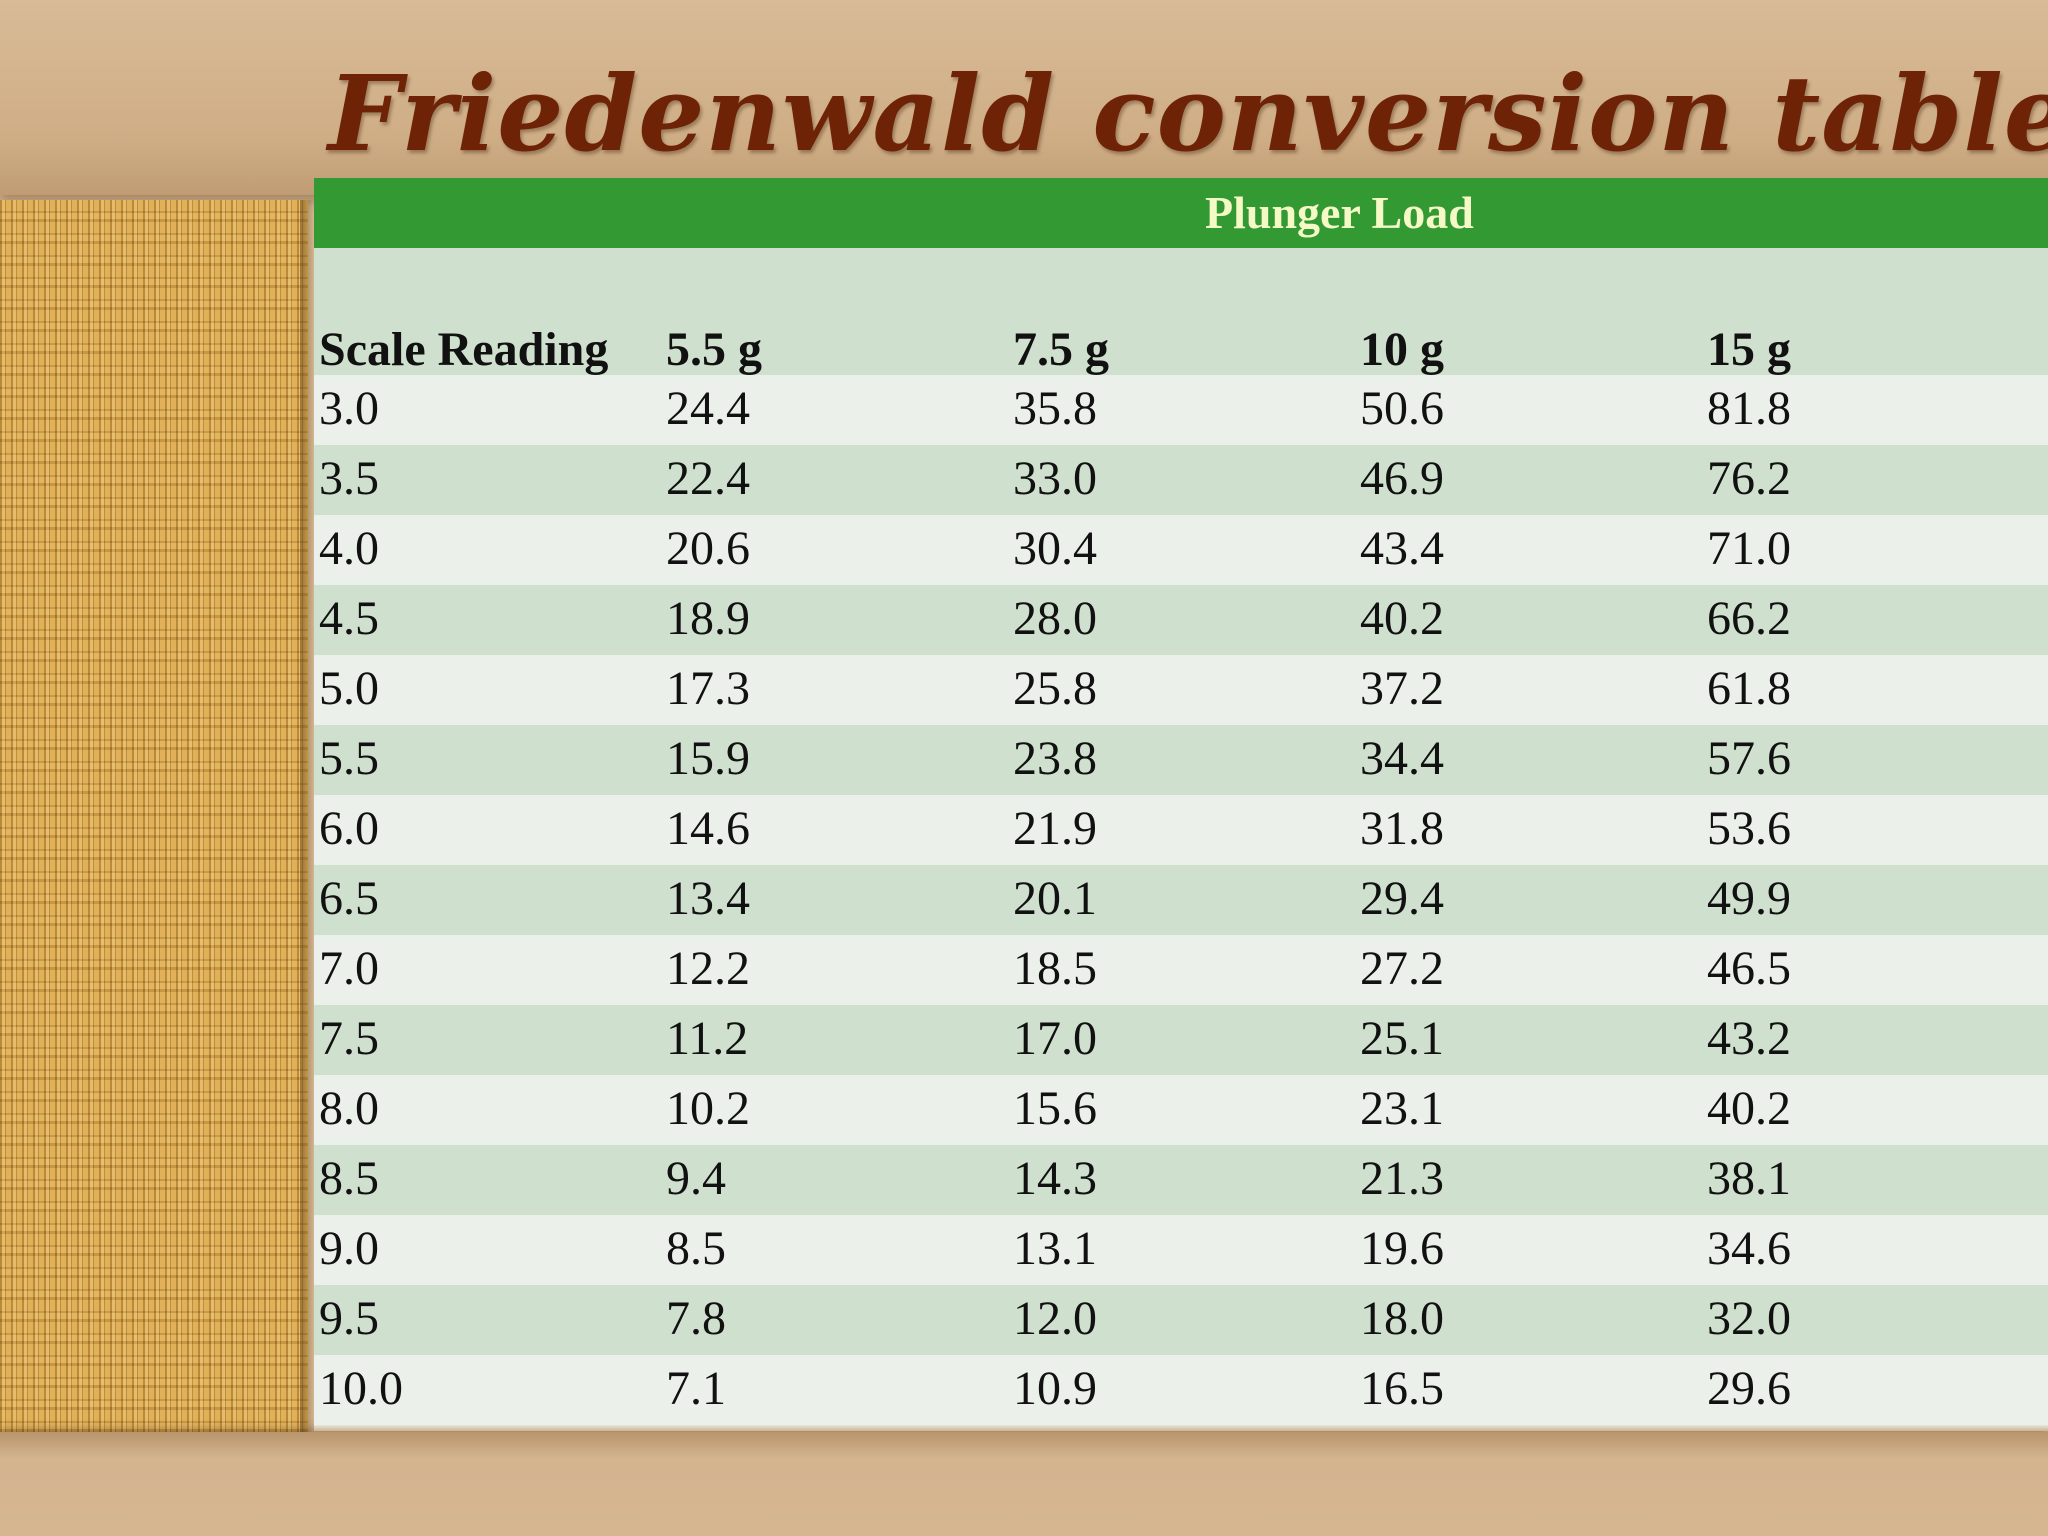 This screenshot has height=1536, width=2048. What do you see at coordinates (1402, 1038) in the screenshot?
I see `table-cell: 25.1` at bounding box center [1402, 1038].